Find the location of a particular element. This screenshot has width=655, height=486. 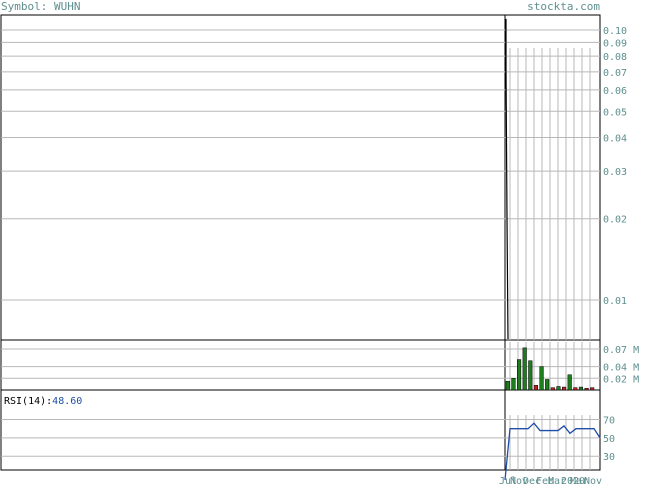

rsi-line is located at coordinates (552, 451).